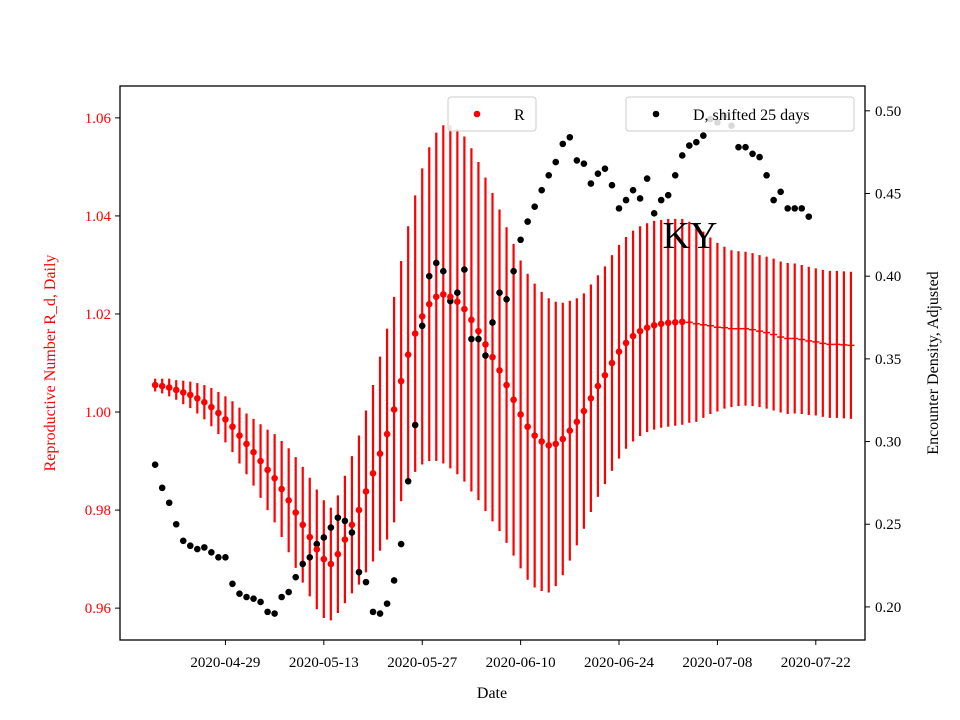  I want to click on x-tick-label: 2020-05-13, so click(324, 663).